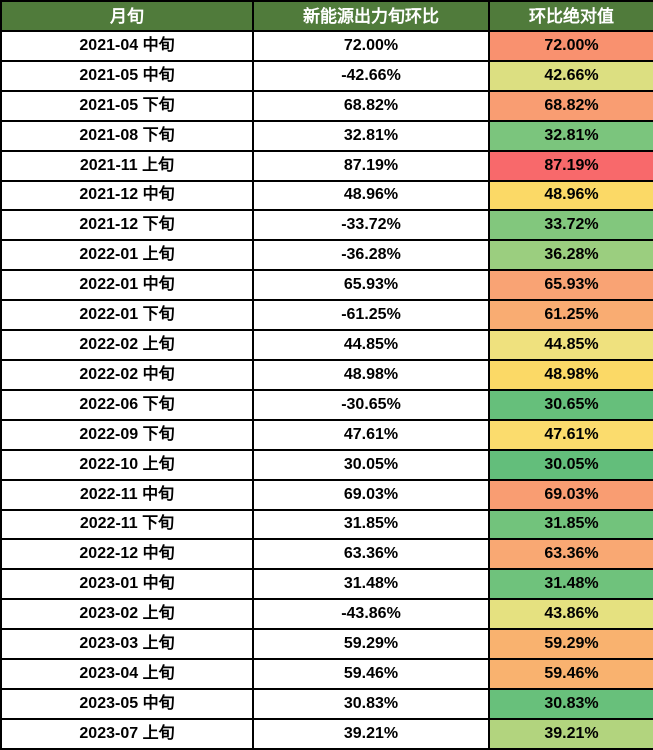 The image size is (653, 750). Describe the element at coordinates (570, 225) in the screenshot. I see `abs-value-cell: 33.72%` at that location.